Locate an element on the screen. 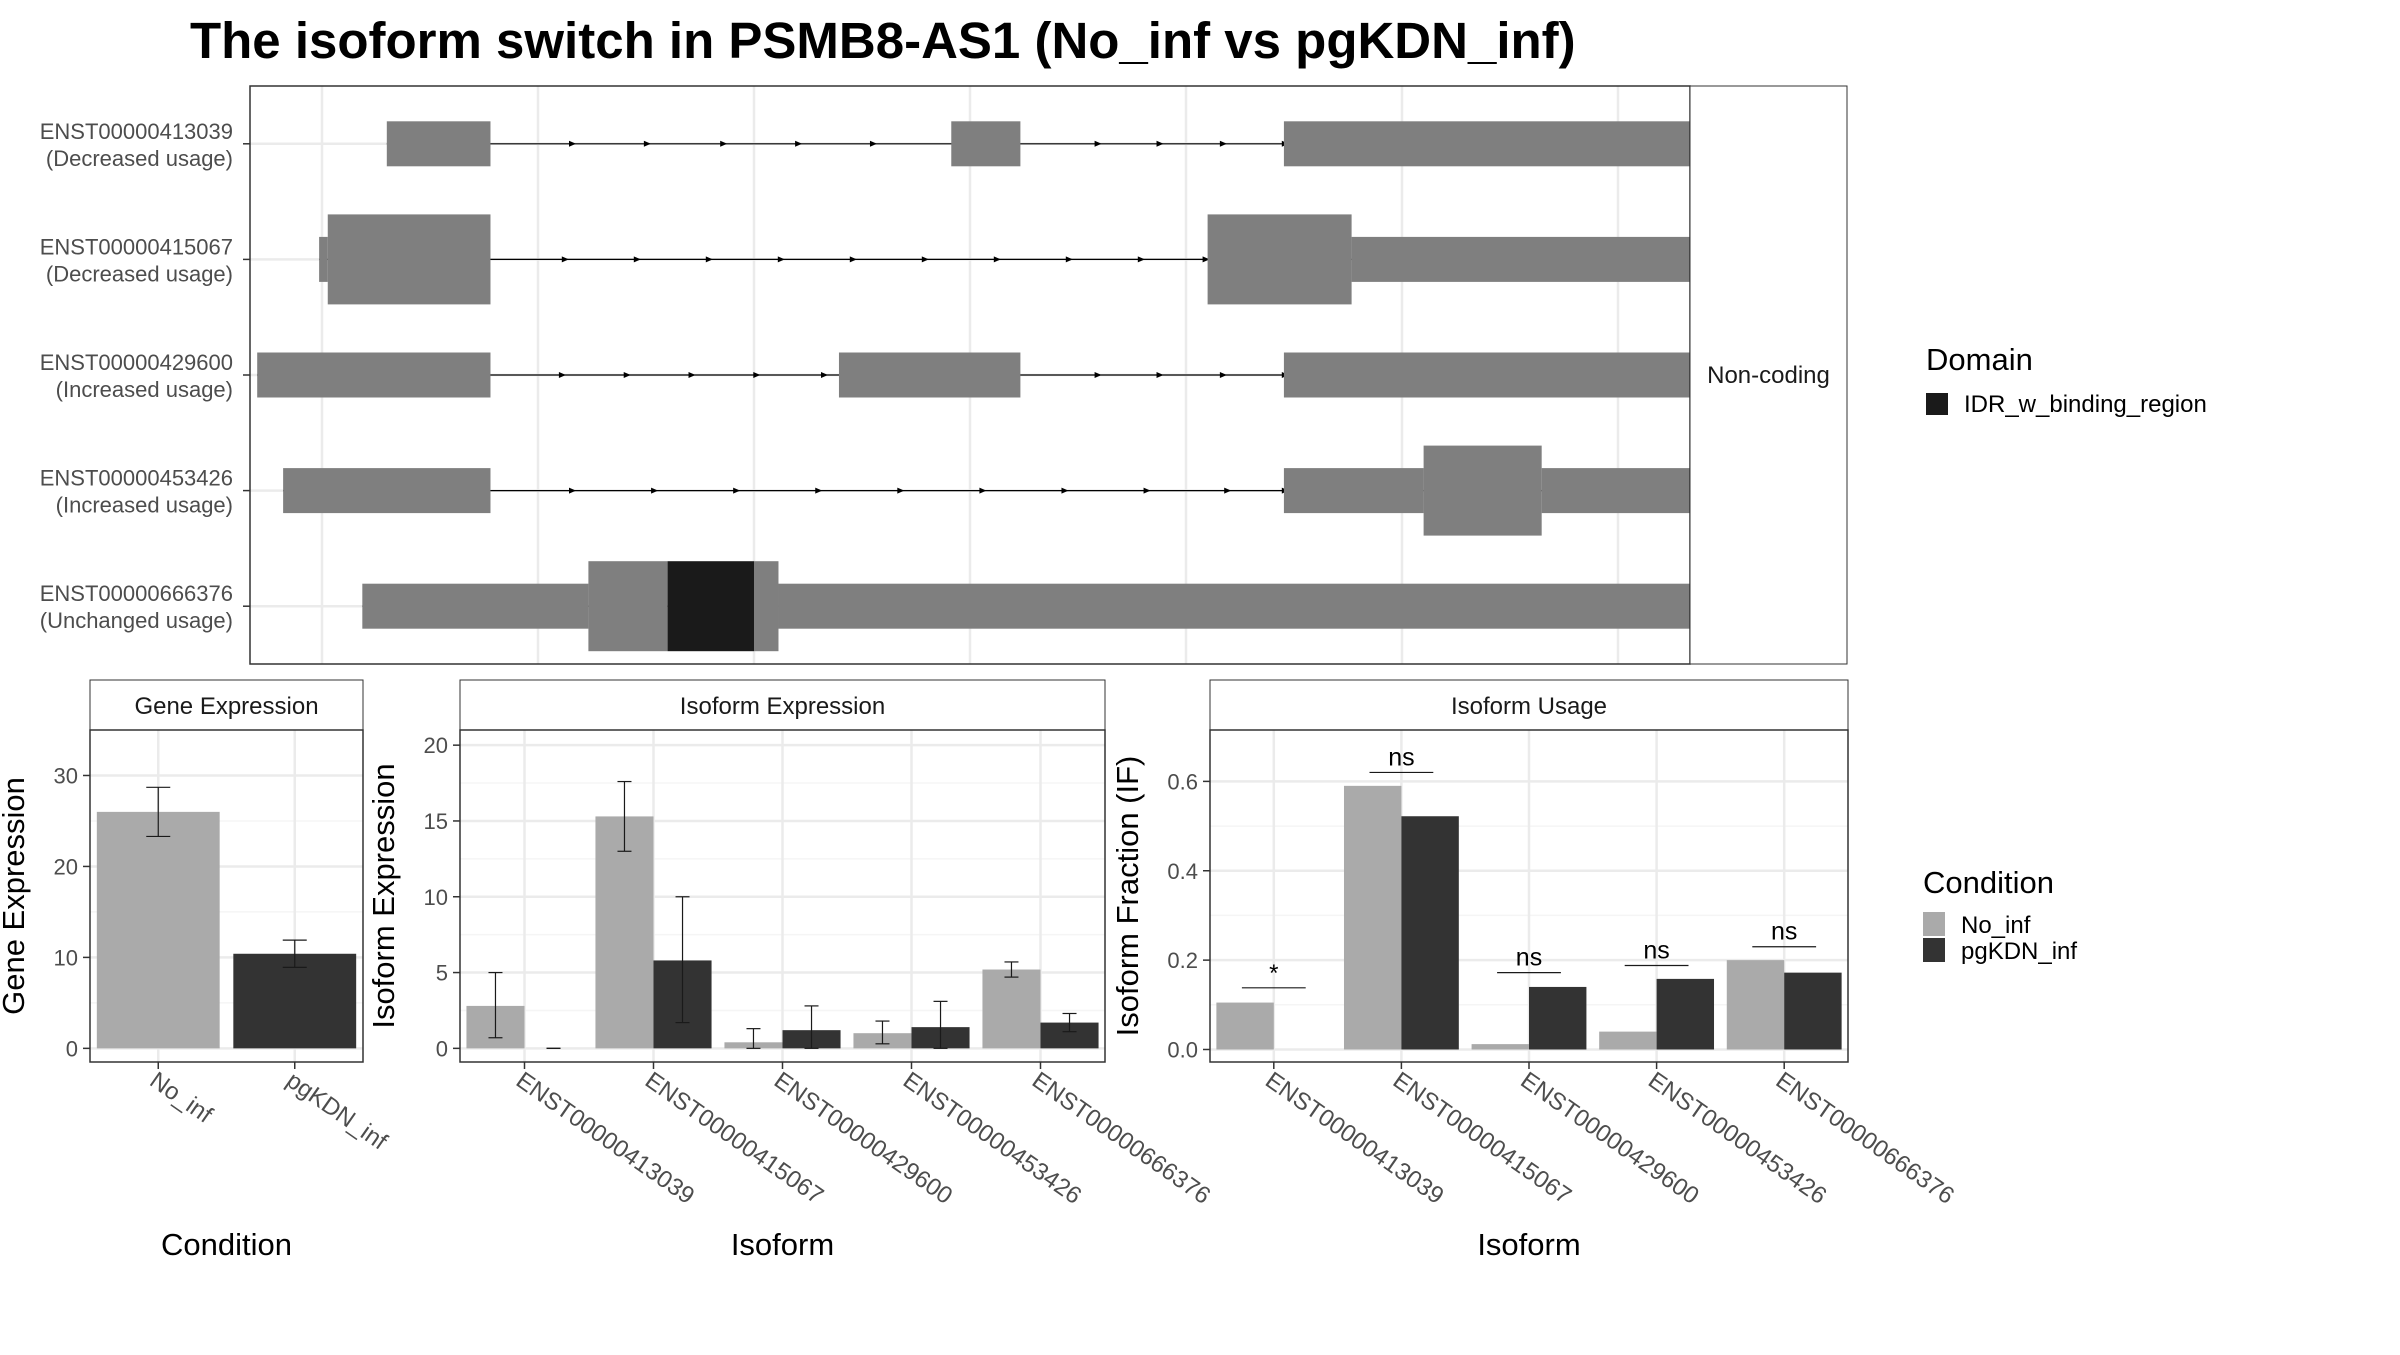 Image resolution: width=2400 pixels, height=1355 pixels. panel-strip-title: Gene Expression is located at coordinates (226, 706).